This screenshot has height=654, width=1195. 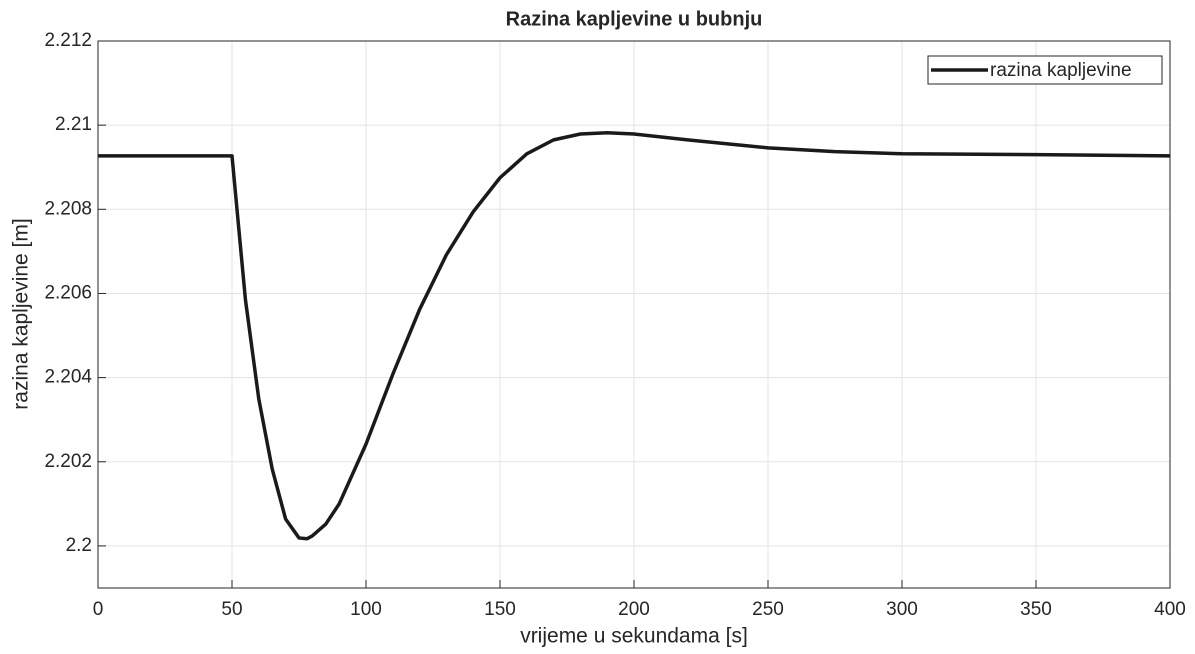 I want to click on y-tick-label: 2.204, so click(x=68, y=377).